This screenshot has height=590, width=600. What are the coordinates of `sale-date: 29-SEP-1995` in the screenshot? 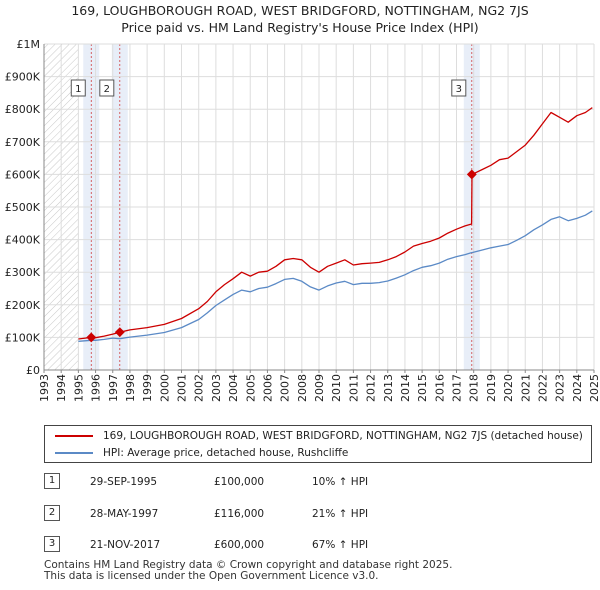 It's located at (124, 482).